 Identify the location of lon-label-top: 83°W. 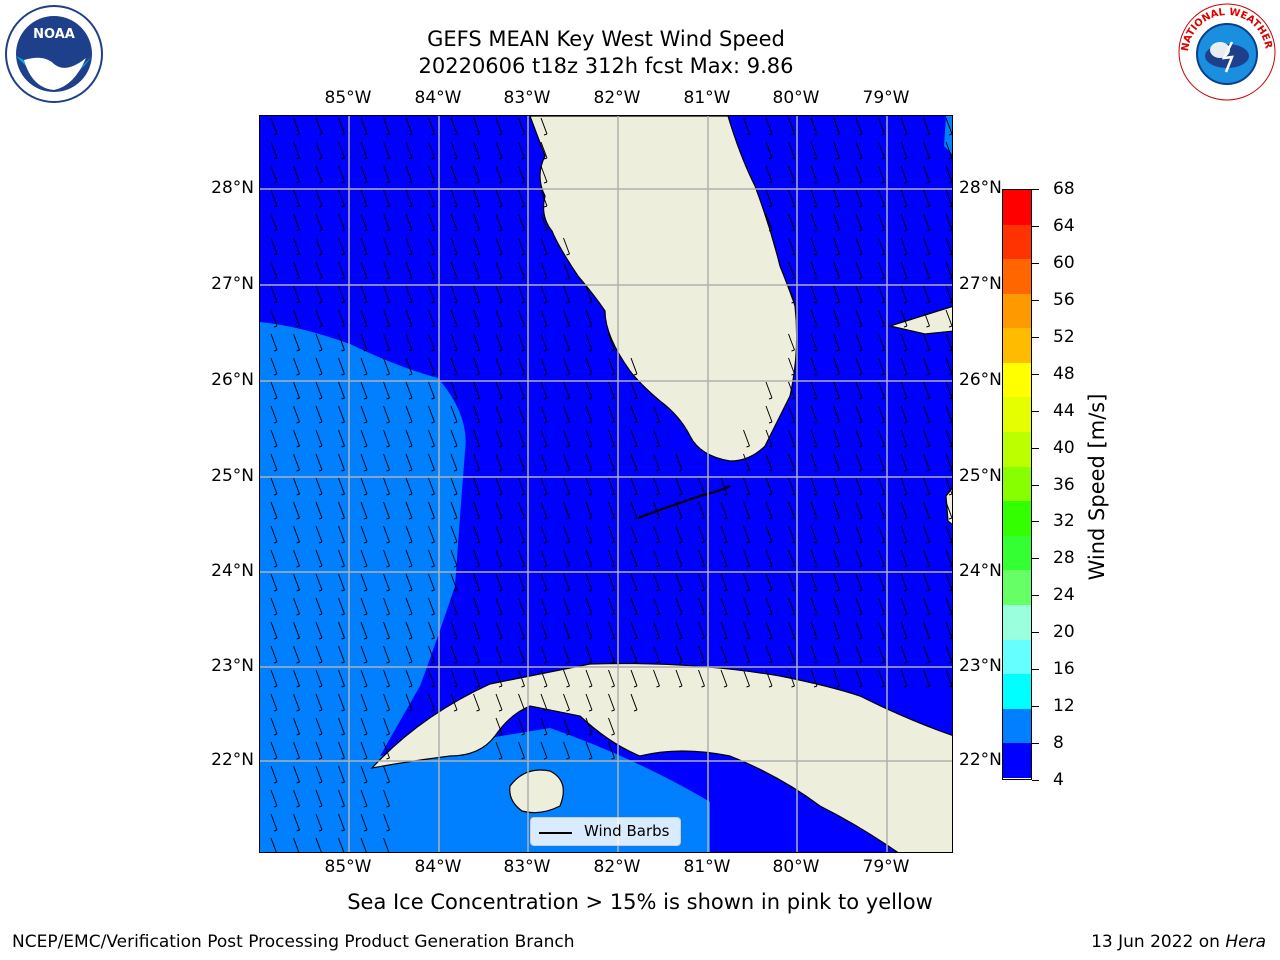
(527, 98).